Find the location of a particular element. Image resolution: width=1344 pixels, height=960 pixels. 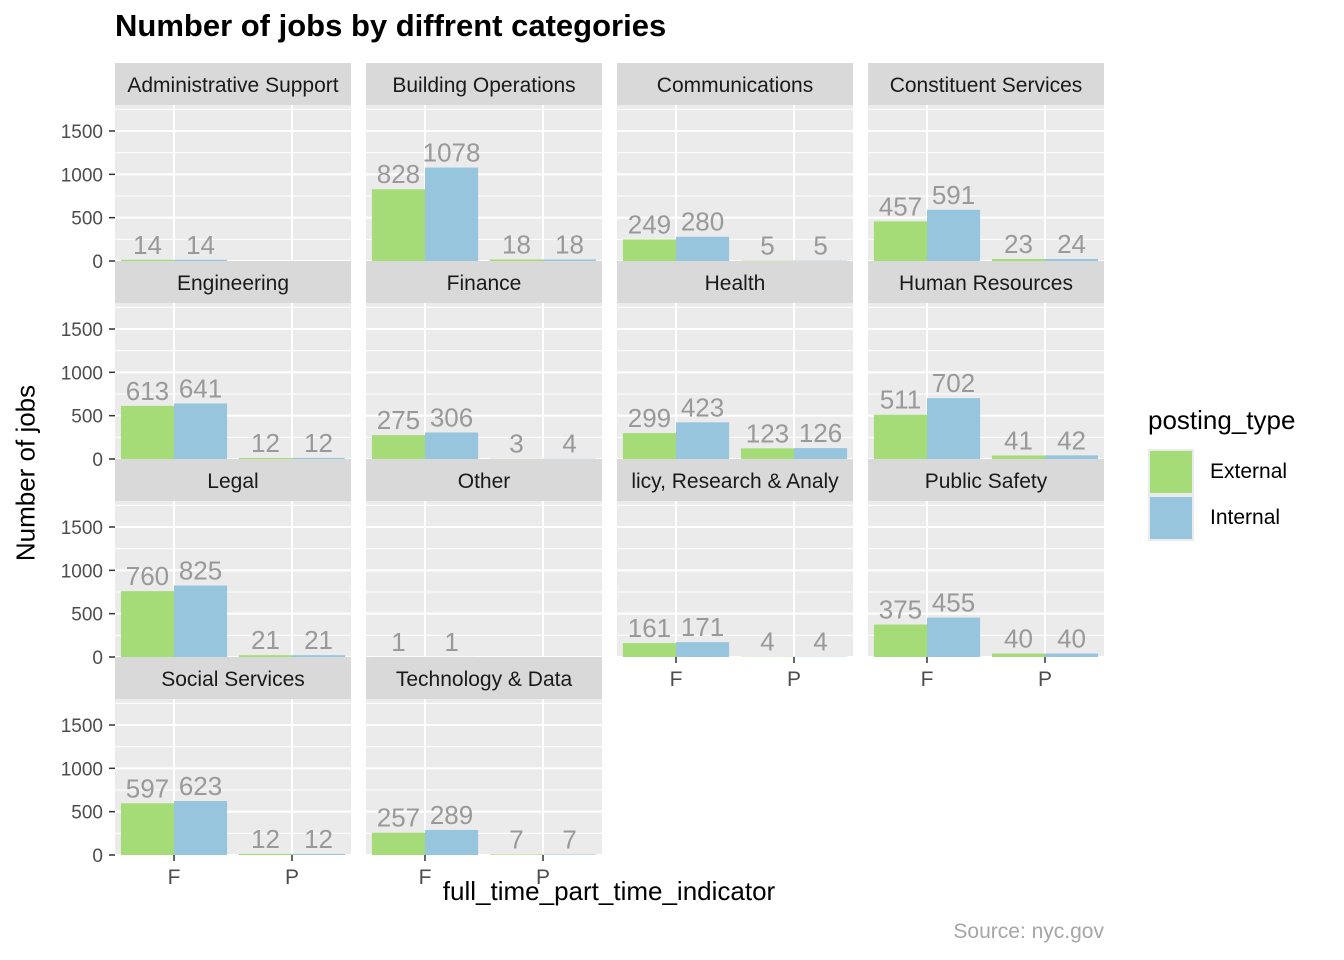

data-label: 1 is located at coordinates (398, 642).